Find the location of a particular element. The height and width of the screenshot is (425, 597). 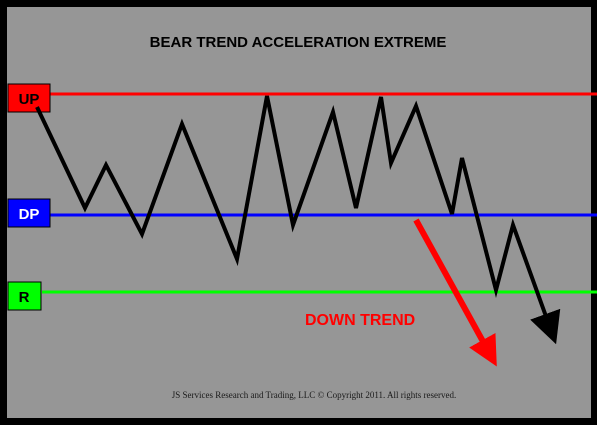

dp-label-text: DP is located at coordinates (29, 214).